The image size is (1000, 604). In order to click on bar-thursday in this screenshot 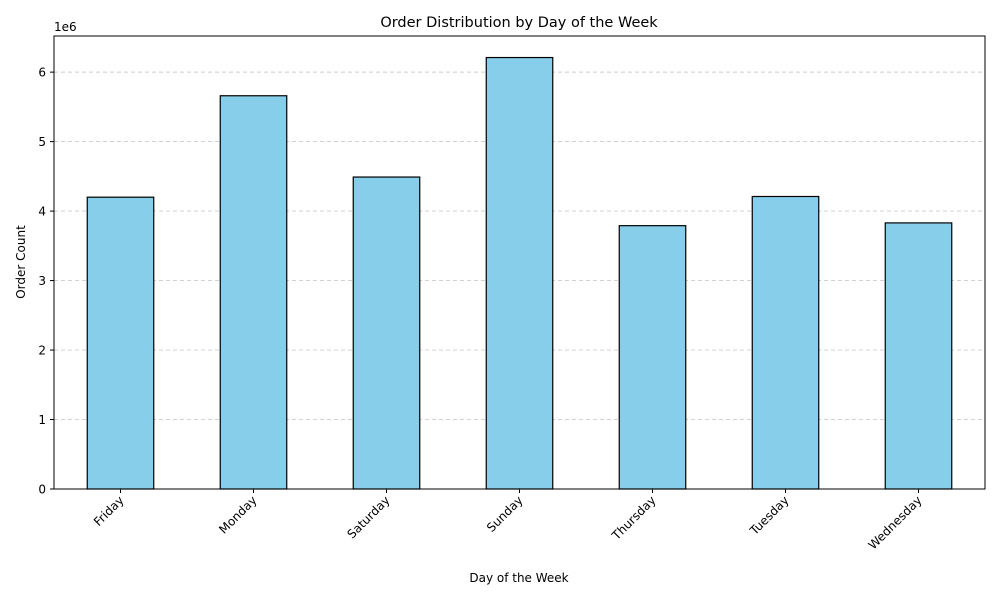, I will do `click(652, 357)`.